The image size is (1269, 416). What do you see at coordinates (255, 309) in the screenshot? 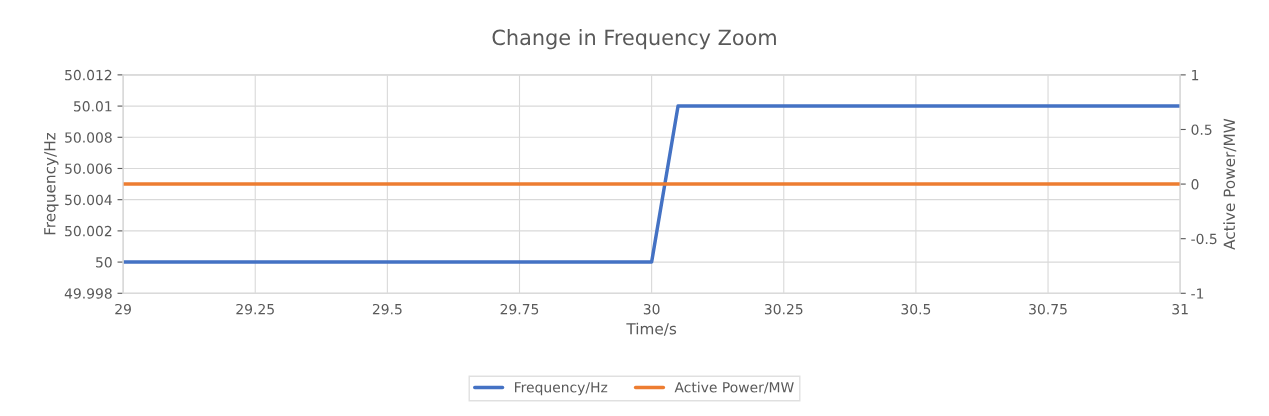
I see `x-tick-label: 29.25` at bounding box center [255, 309].